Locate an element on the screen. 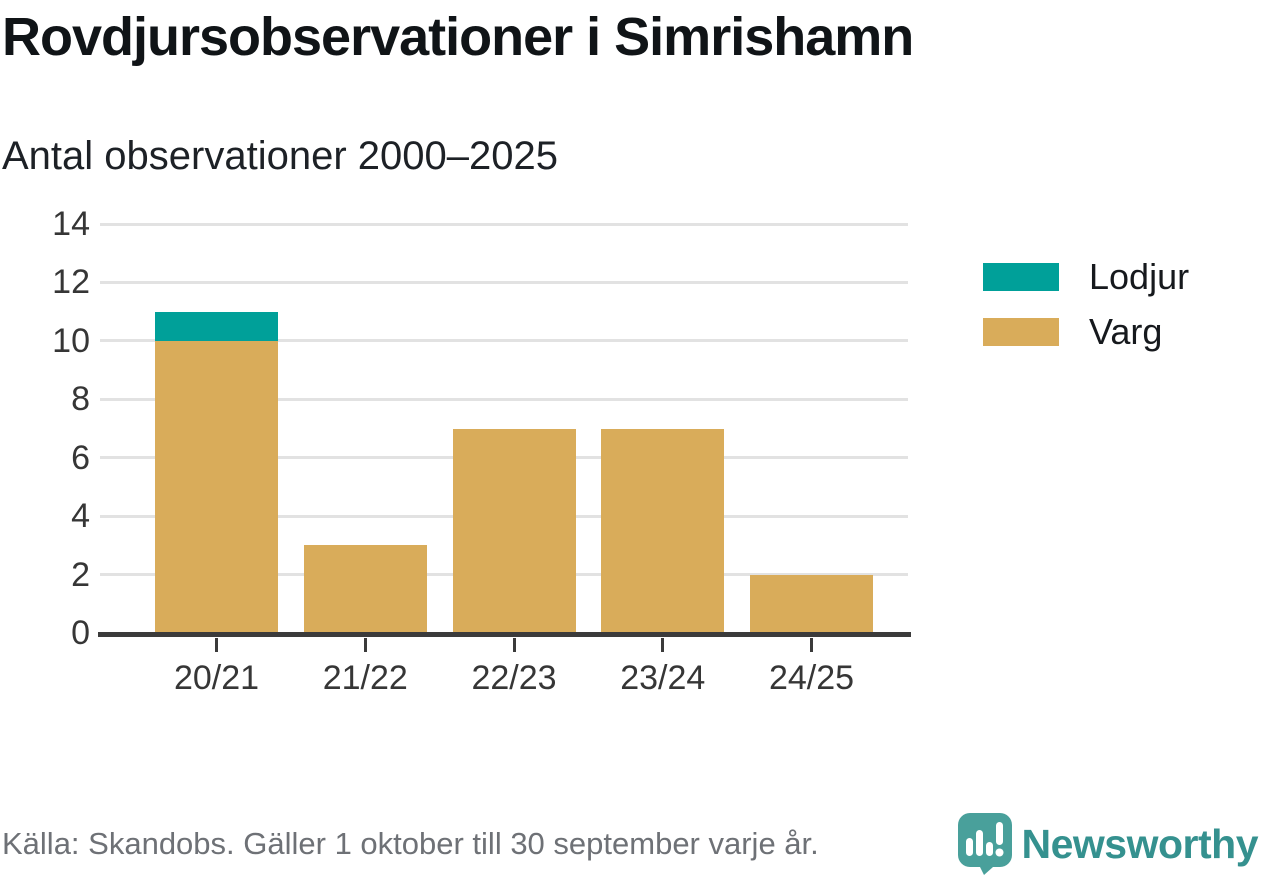  x-axis-label: 23/24 is located at coordinates (663, 678).